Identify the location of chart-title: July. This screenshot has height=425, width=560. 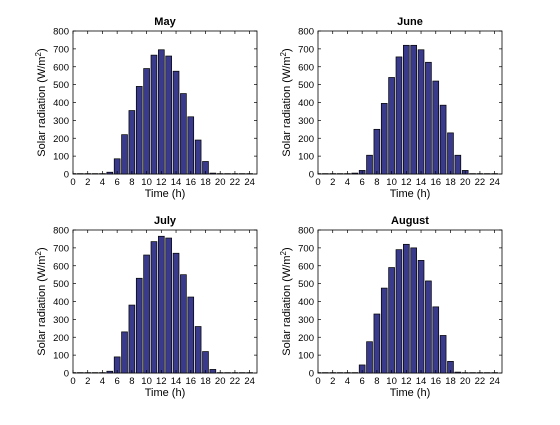
(165, 221).